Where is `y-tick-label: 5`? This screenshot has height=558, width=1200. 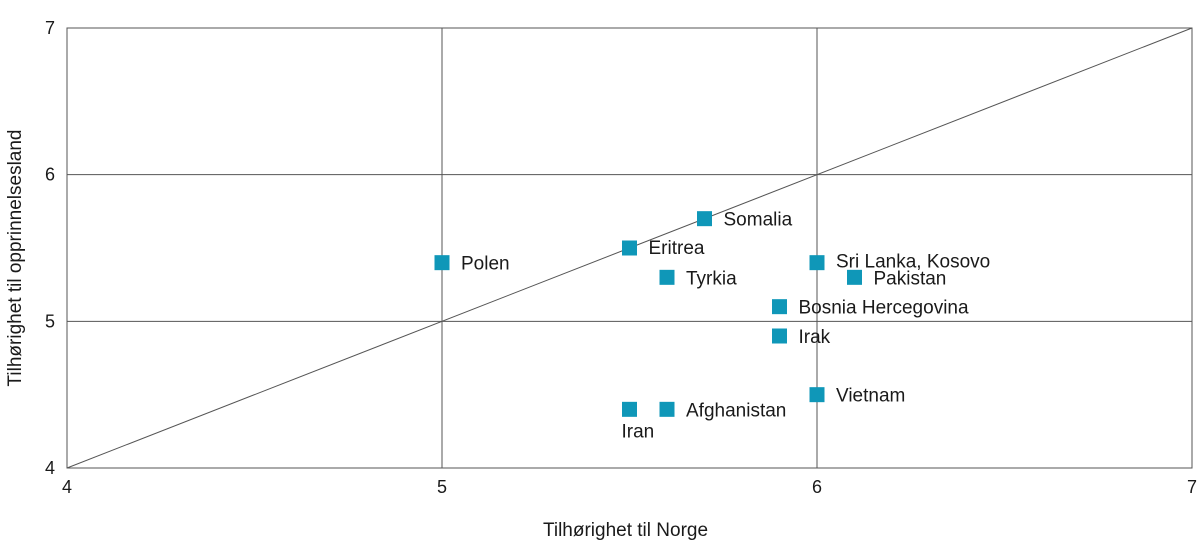
y-tick-label: 5 is located at coordinates (50, 321).